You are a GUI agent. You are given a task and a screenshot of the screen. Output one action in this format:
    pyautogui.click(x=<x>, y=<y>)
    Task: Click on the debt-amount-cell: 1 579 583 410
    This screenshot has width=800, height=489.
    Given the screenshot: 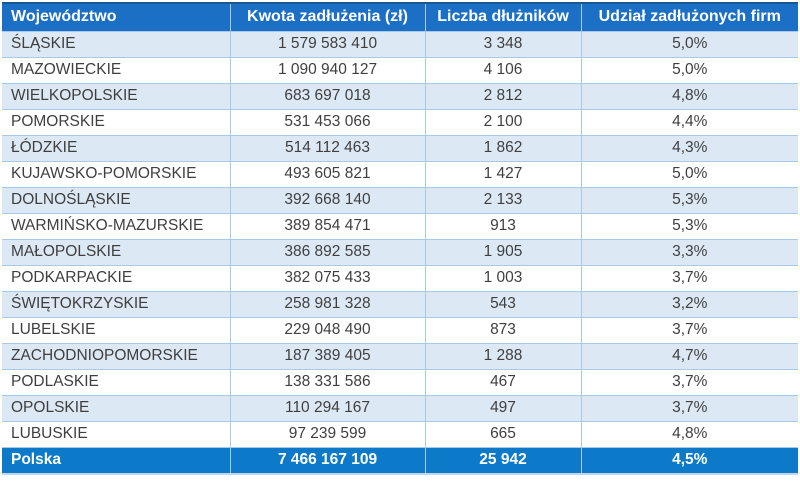 What is the action you would take?
    pyautogui.click(x=327, y=43)
    